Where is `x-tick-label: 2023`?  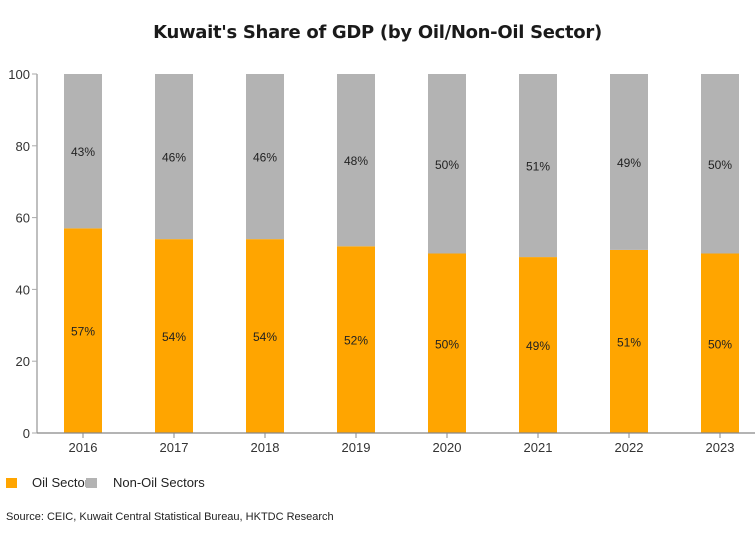 x-tick-label: 2023 is located at coordinates (720, 447).